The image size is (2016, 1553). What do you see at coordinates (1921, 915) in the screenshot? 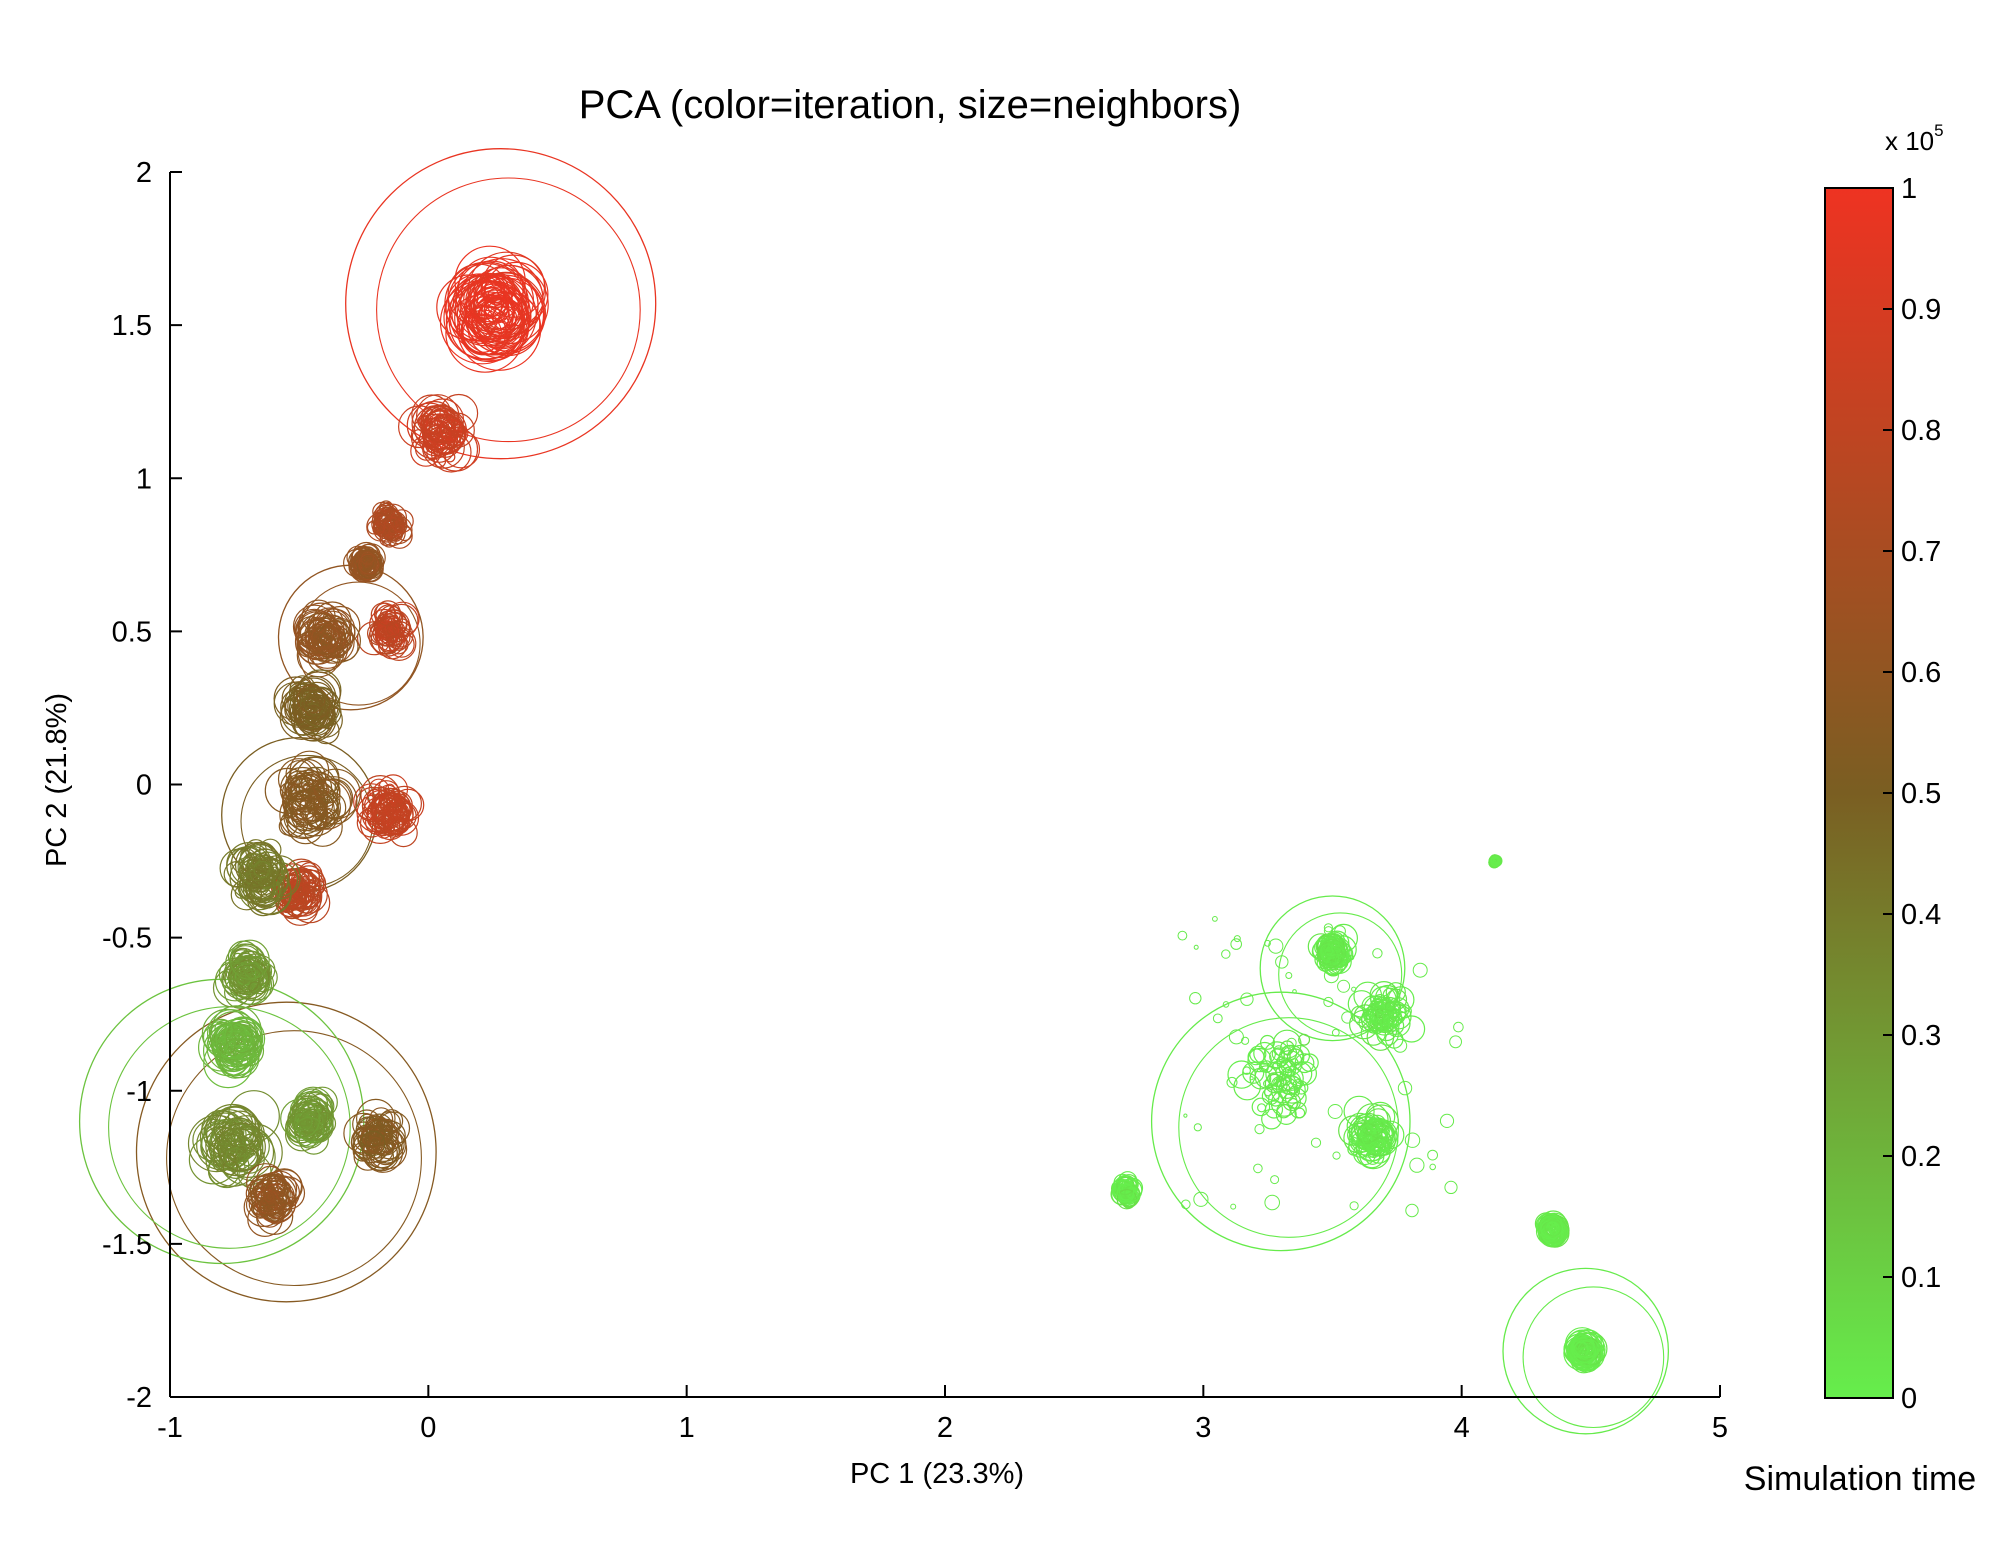
I see `colorbar-tick-label: 0.4` at bounding box center [1921, 915].